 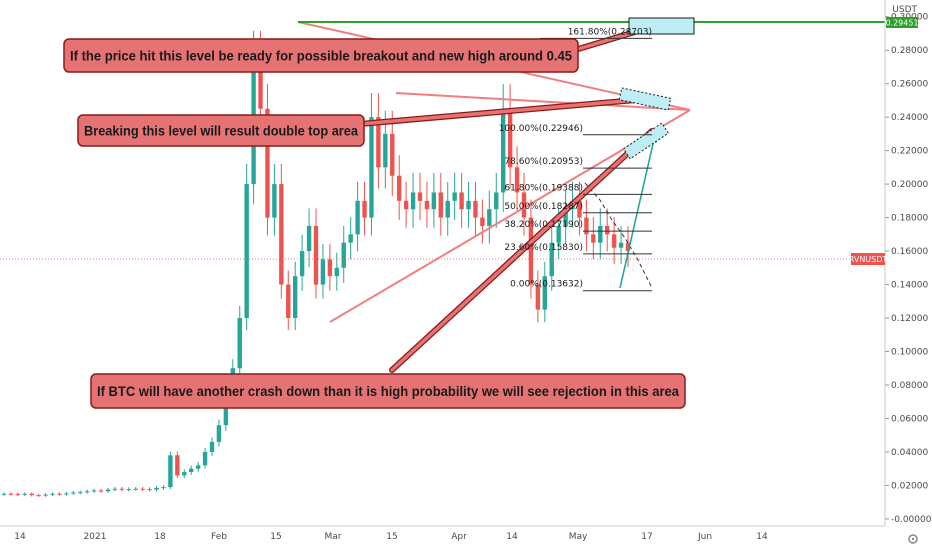 I want to click on fib-pct: 100.00%, so click(x=519, y=129).